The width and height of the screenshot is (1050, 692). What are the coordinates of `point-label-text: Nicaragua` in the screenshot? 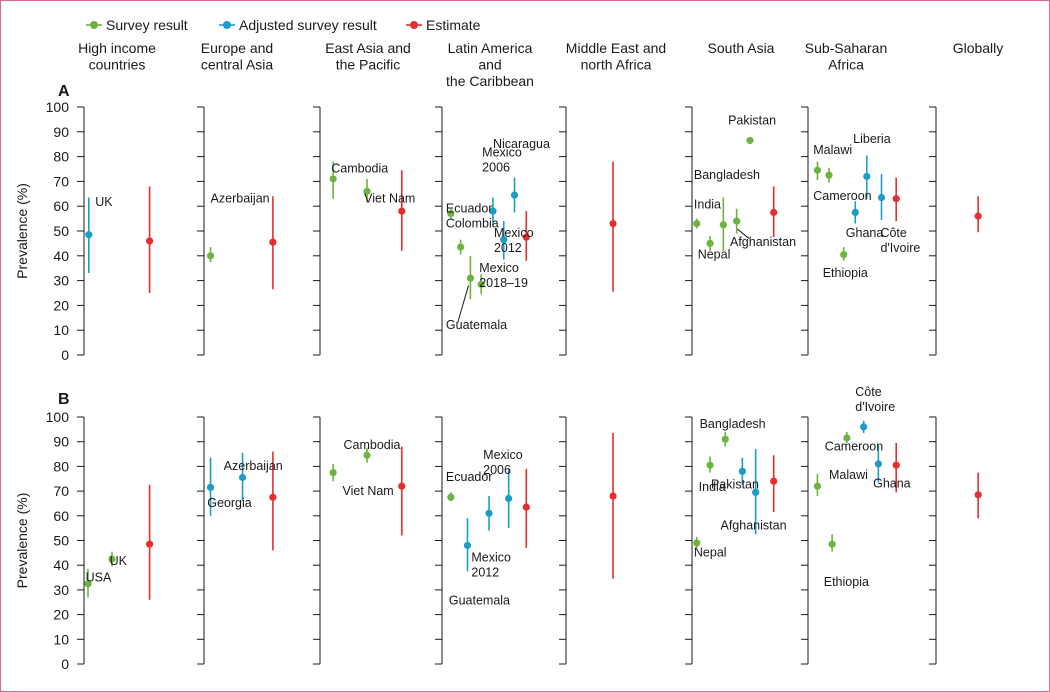 It's located at (521, 144).